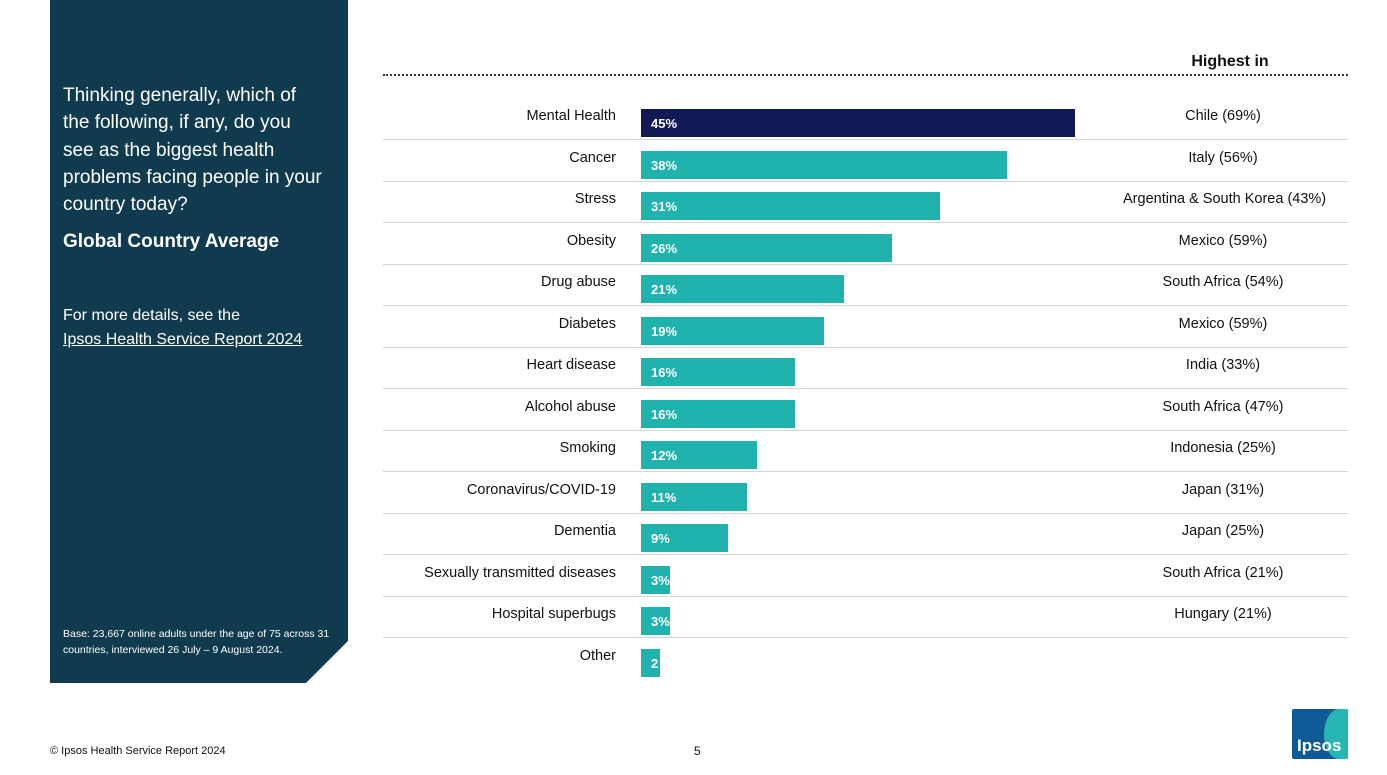  Describe the element at coordinates (578, 282) in the screenshot. I see `category-label: Drug abuse` at that location.